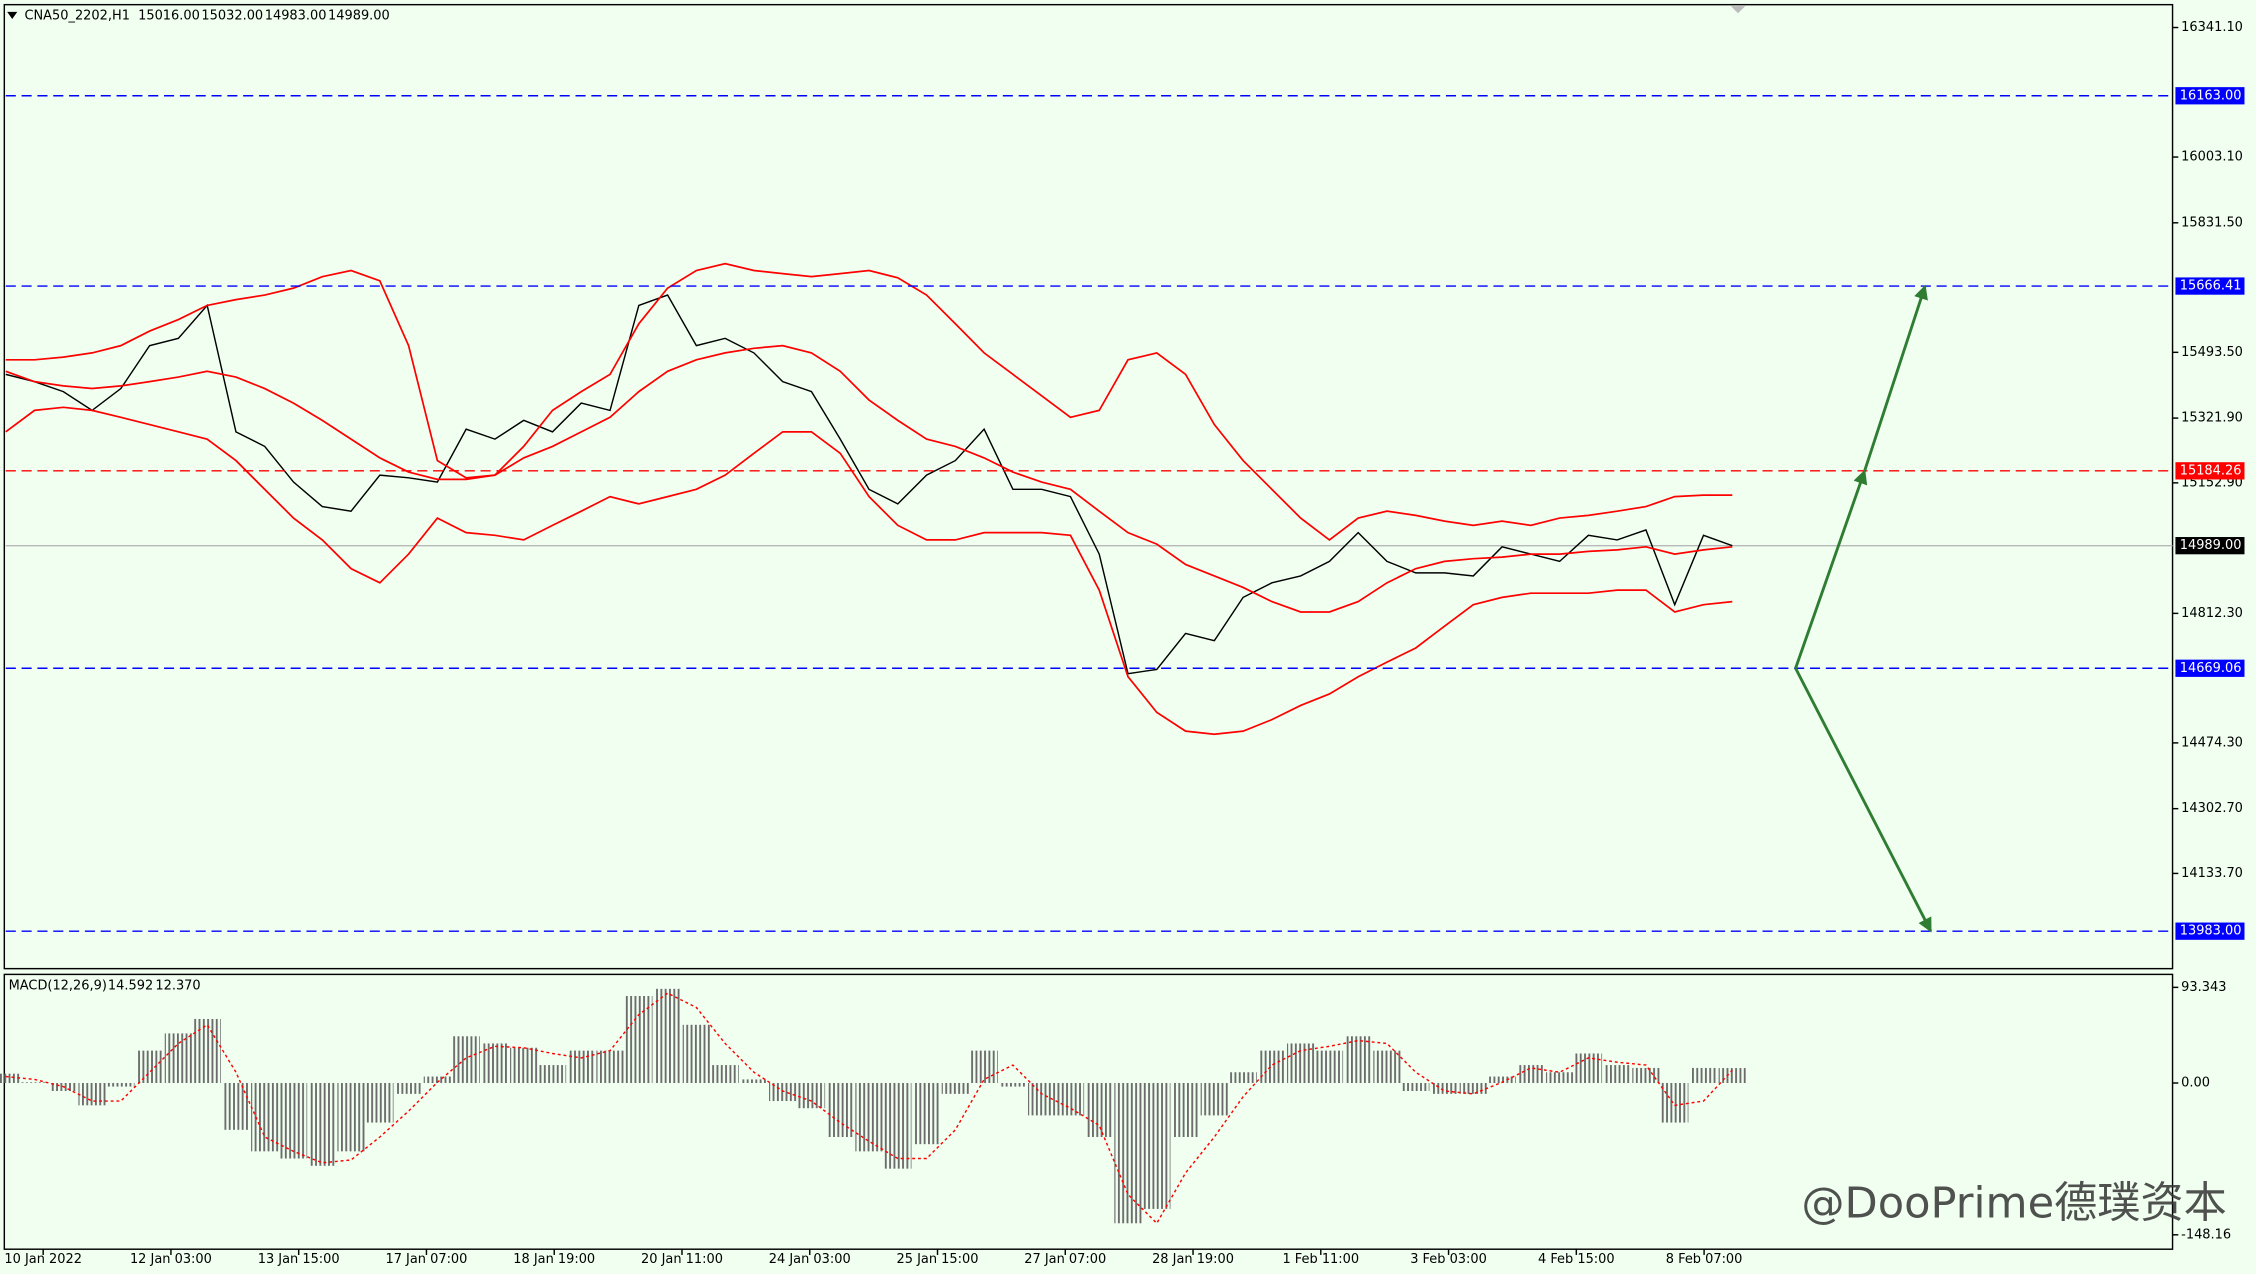 This screenshot has width=2256, height=1274. What do you see at coordinates (296, 16) in the screenshot?
I see `ohlc-low: 14983.00` at bounding box center [296, 16].